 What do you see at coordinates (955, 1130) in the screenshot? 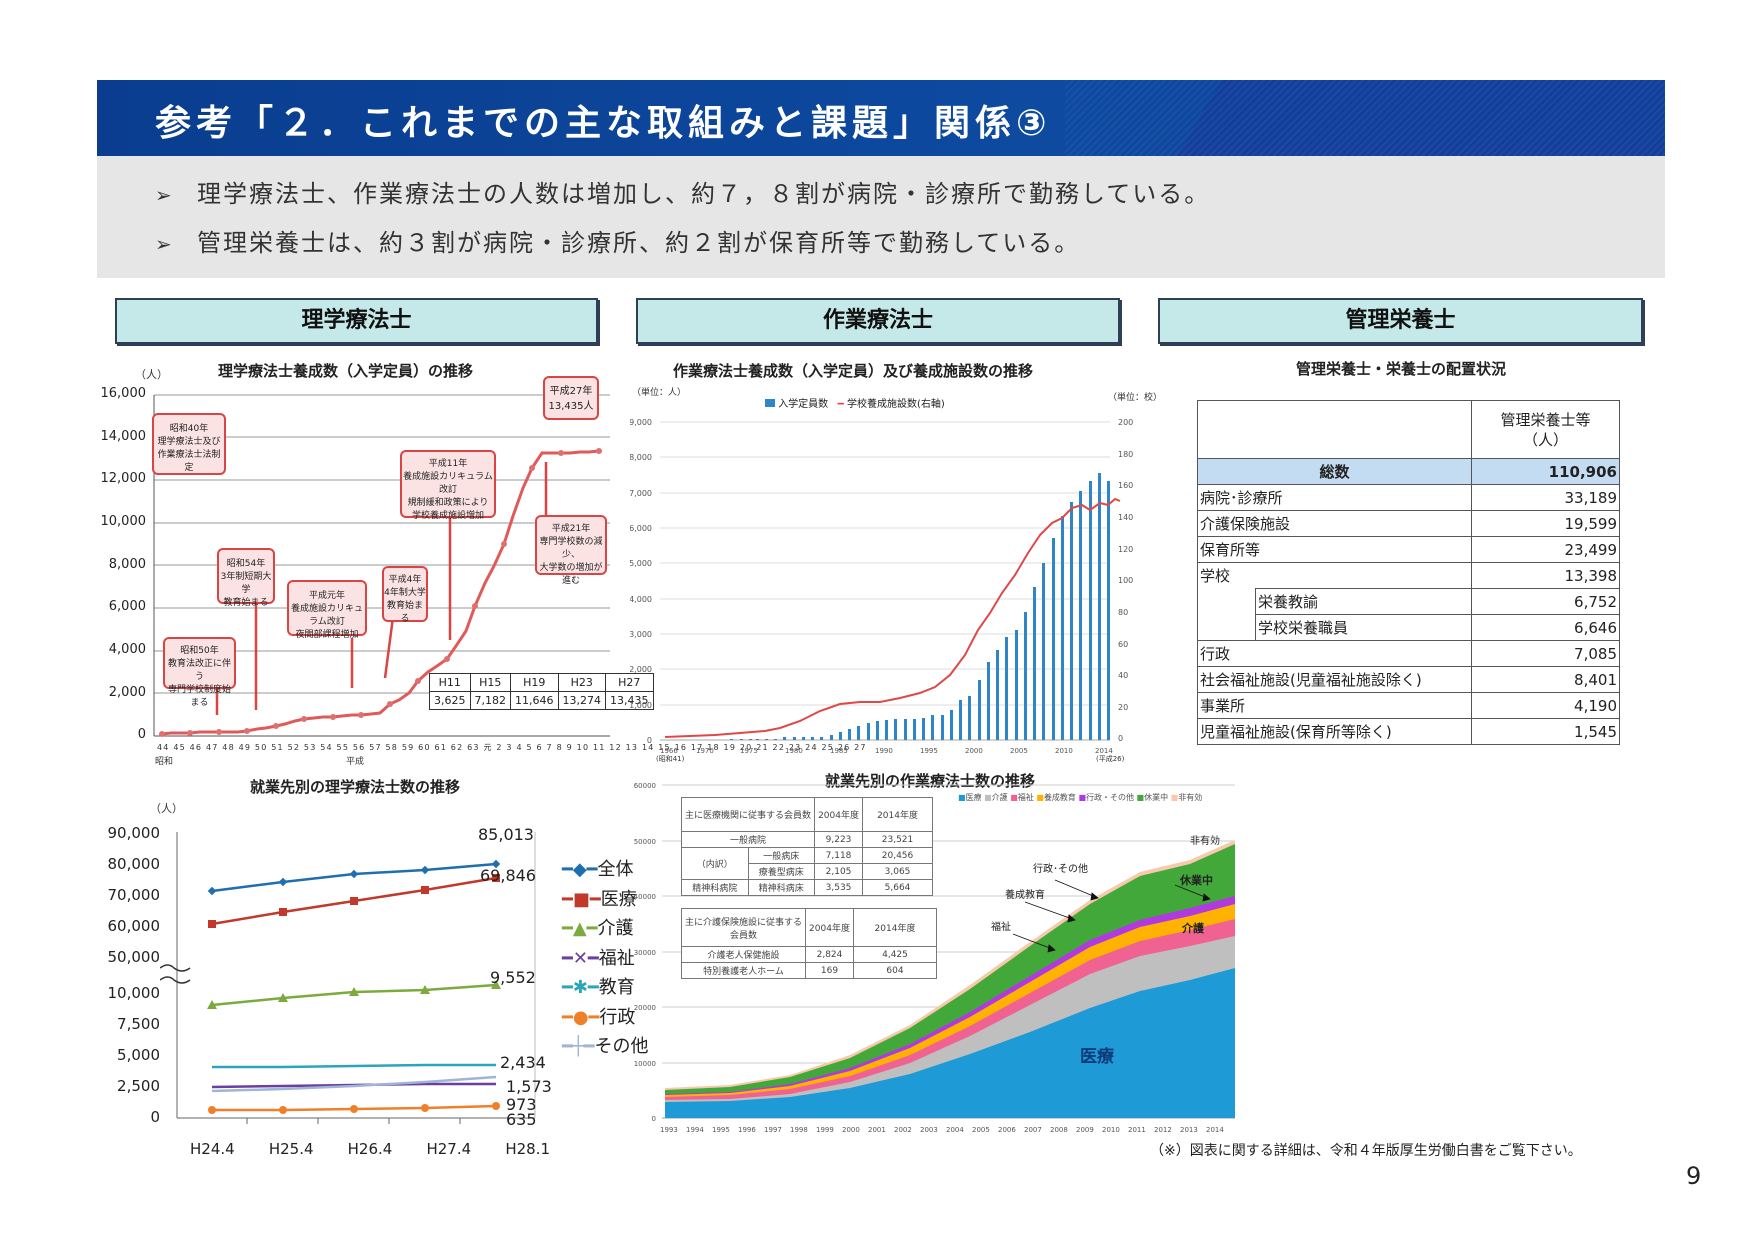
I see `svg-text: 2004` at bounding box center [955, 1130].